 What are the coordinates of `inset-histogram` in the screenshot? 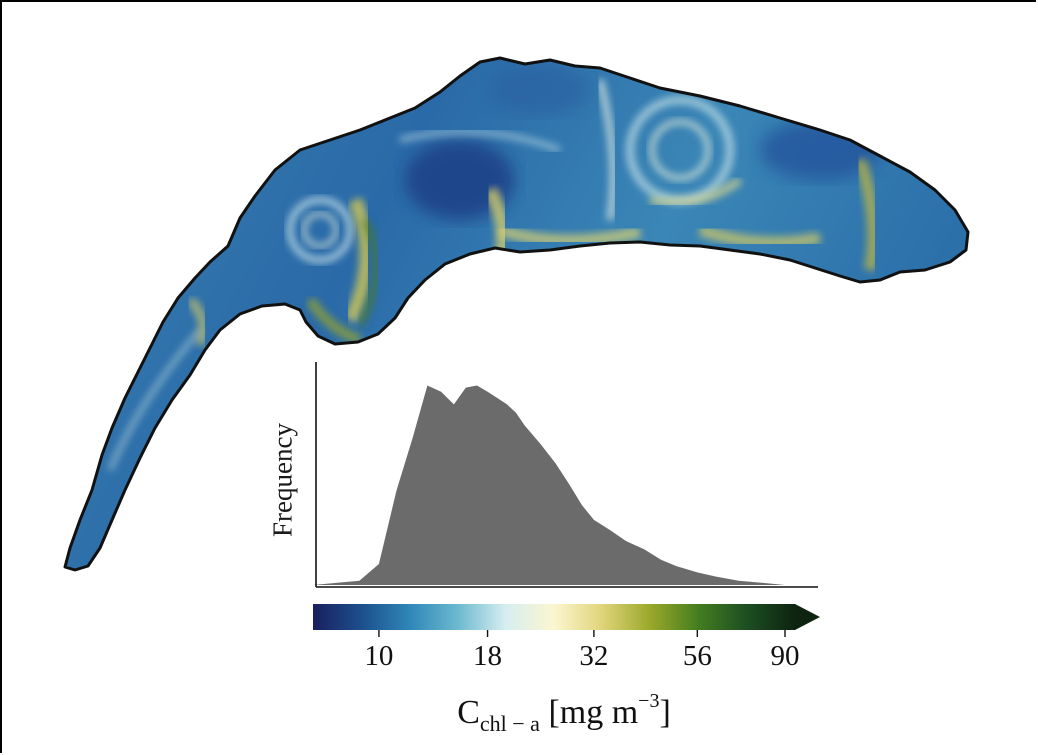 It's located at (565, 475).